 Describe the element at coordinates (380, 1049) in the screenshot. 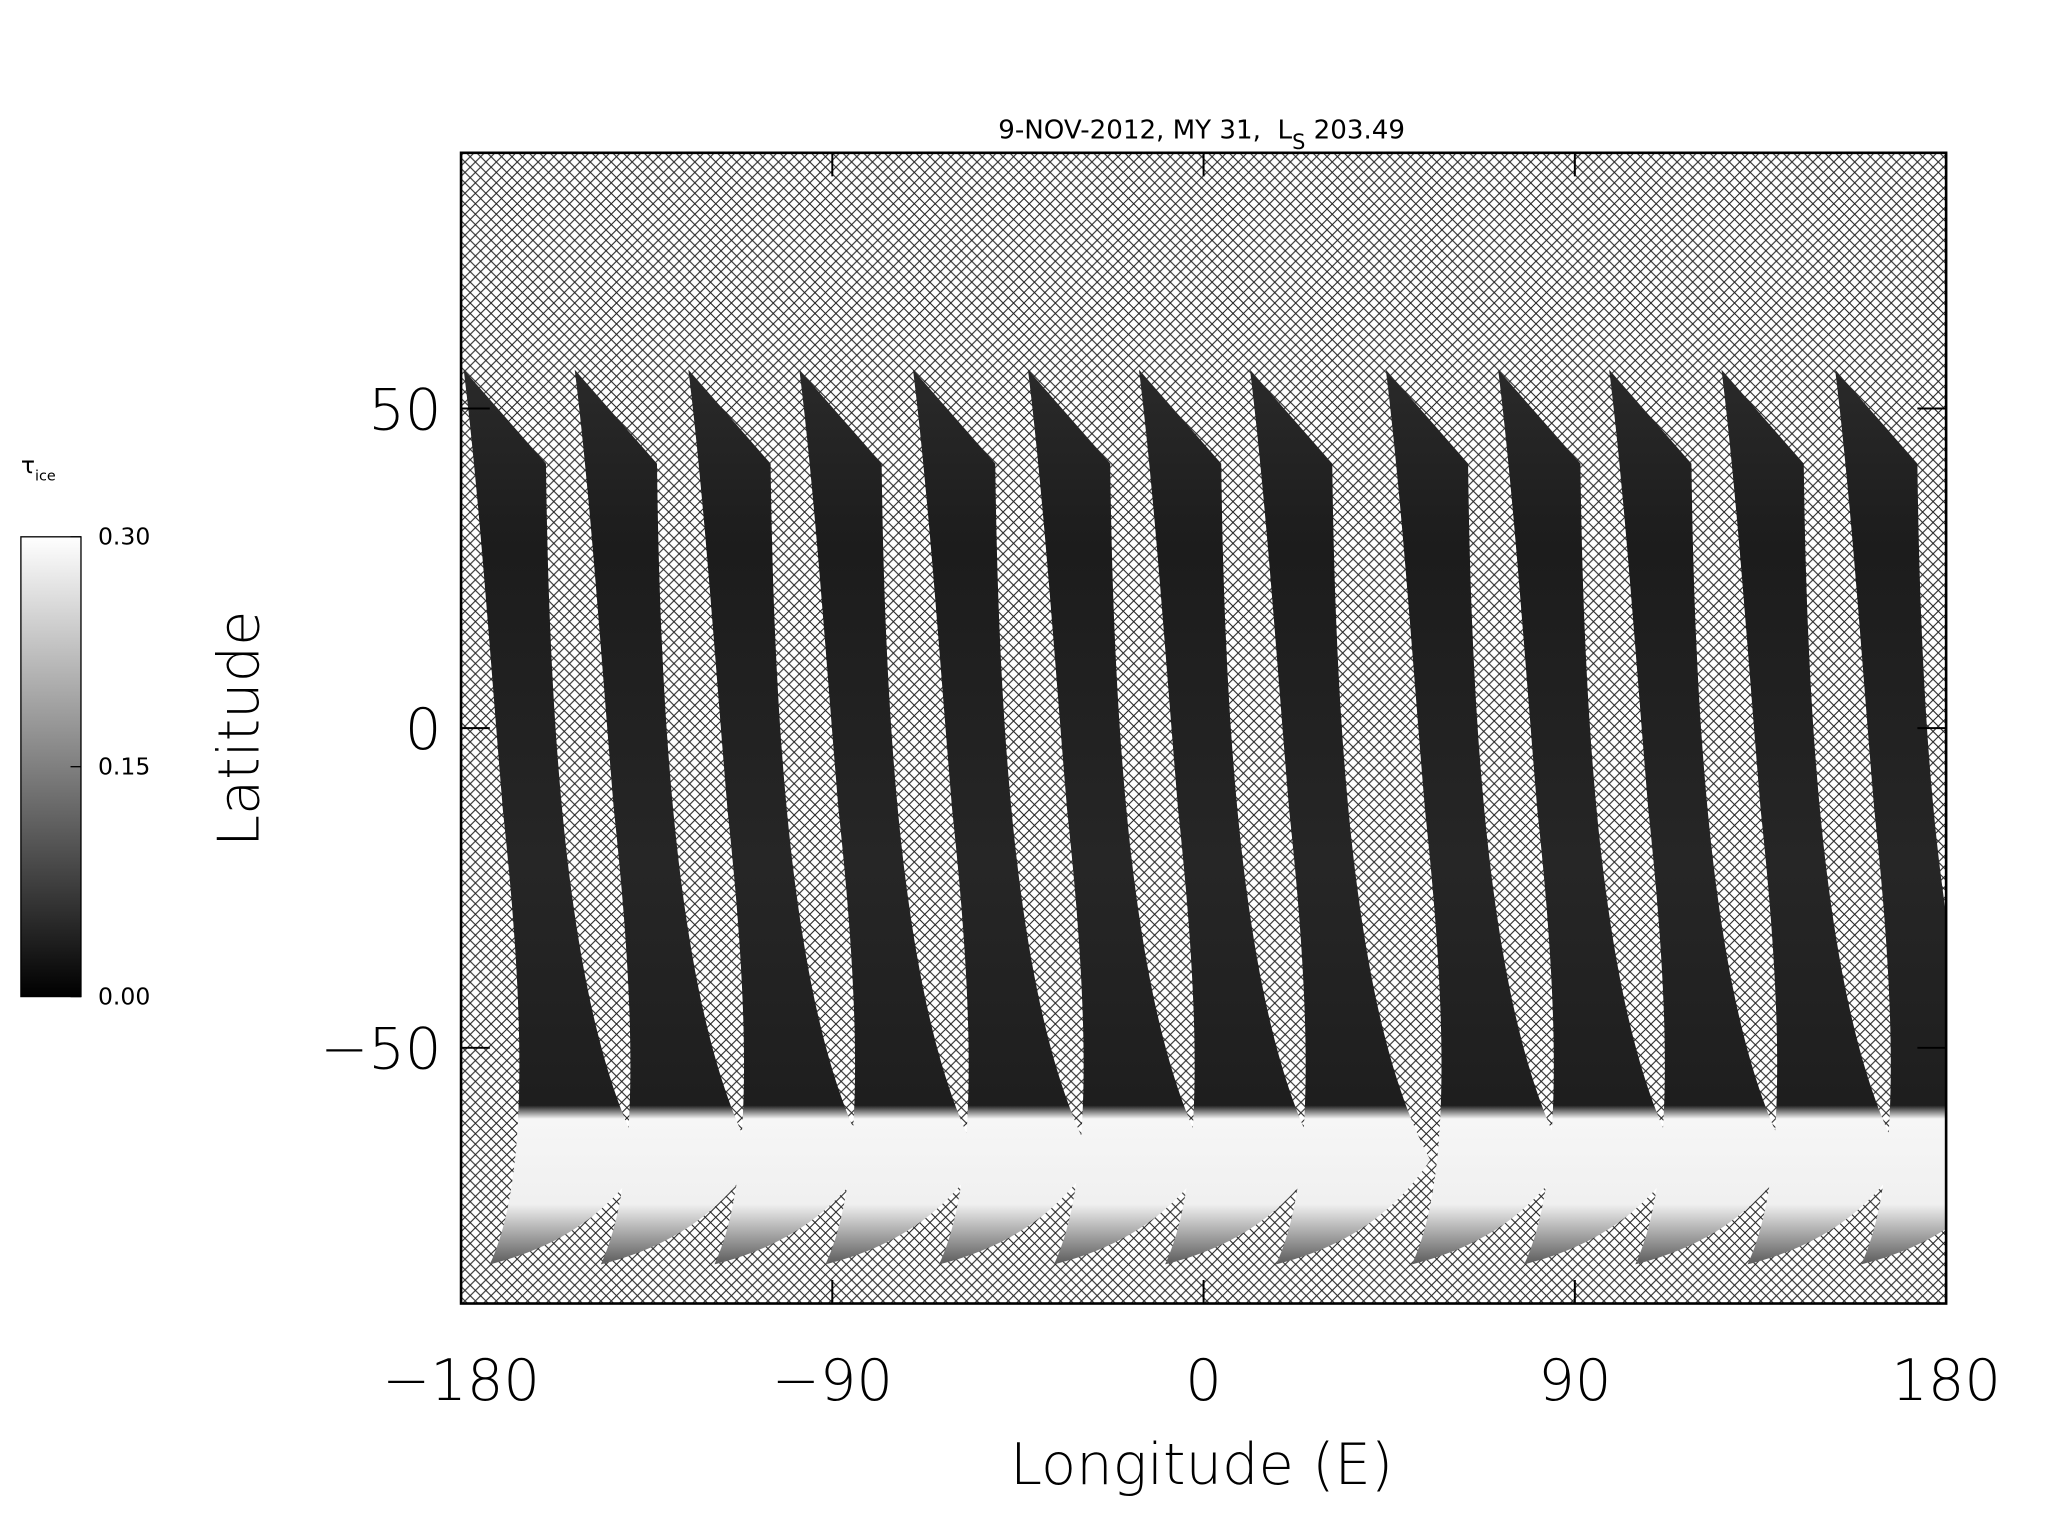

I see `y-tick-label: −50` at that location.